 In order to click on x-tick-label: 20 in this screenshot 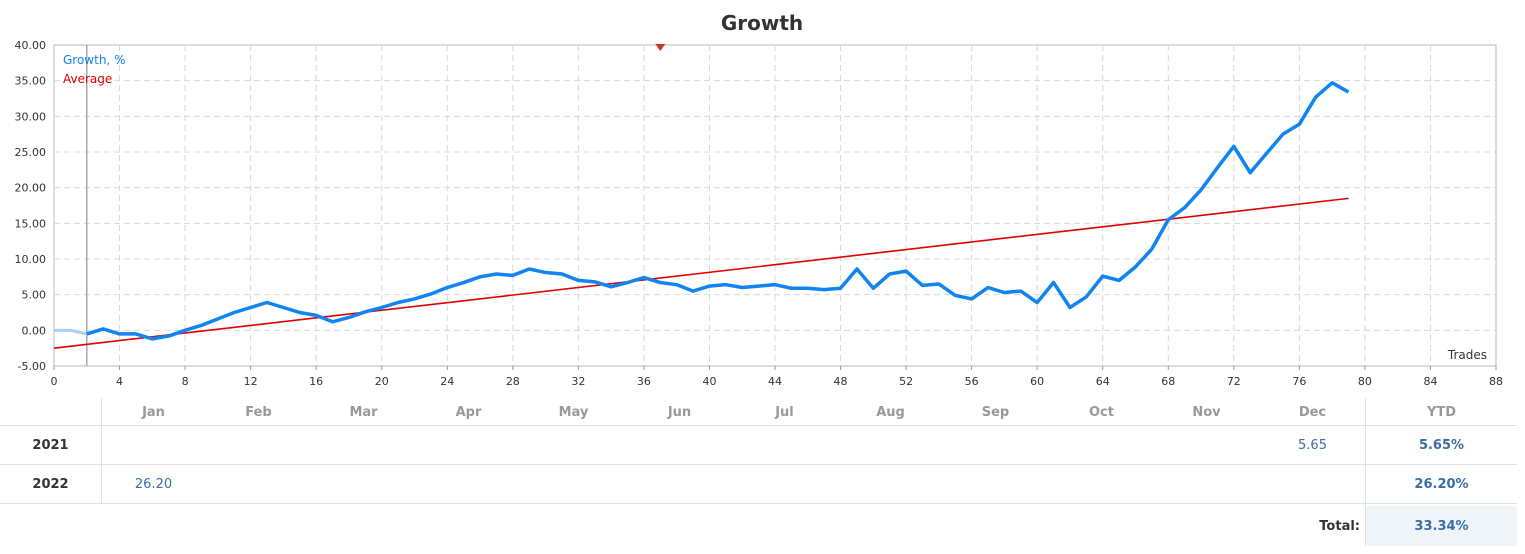, I will do `click(382, 381)`.